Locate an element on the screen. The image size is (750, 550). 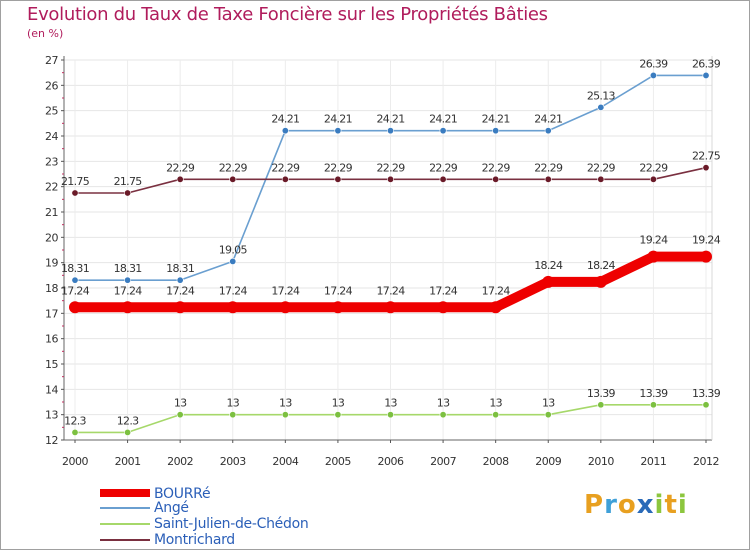
legend-item-montrichard: Montrichard is located at coordinates (230, 540).